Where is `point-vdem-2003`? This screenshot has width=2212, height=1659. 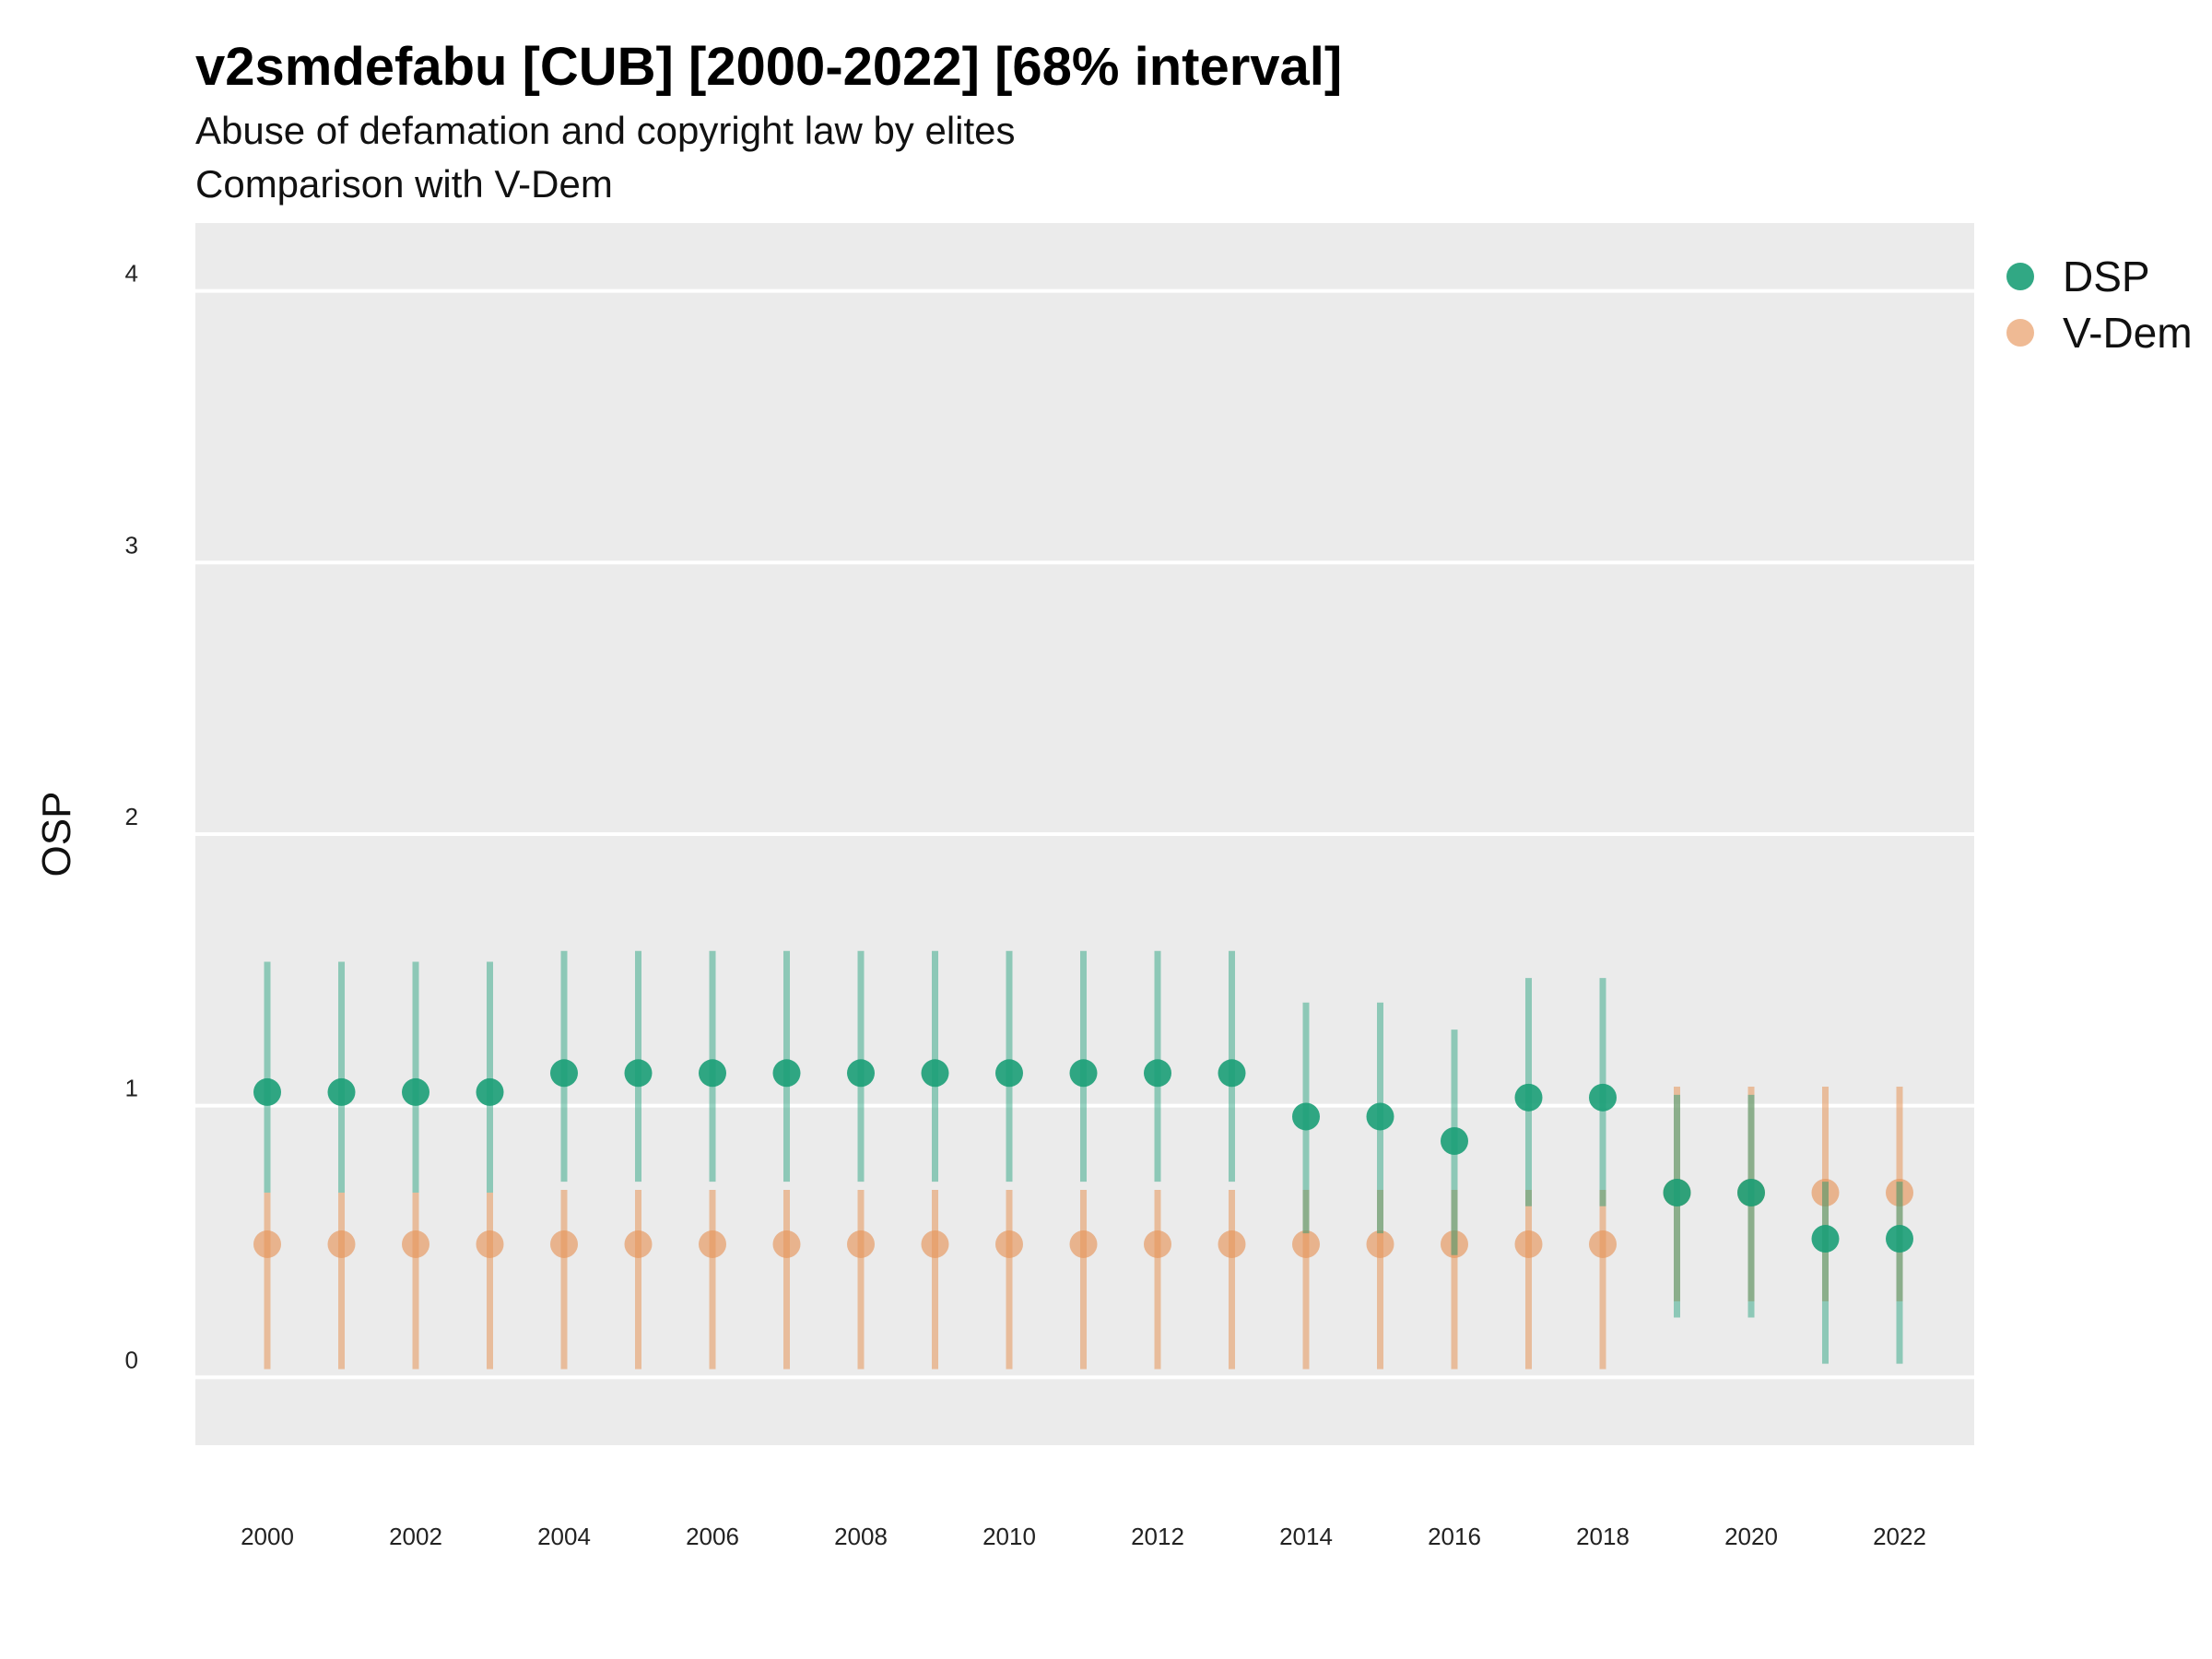 point-vdem-2003 is located at coordinates (490, 1244).